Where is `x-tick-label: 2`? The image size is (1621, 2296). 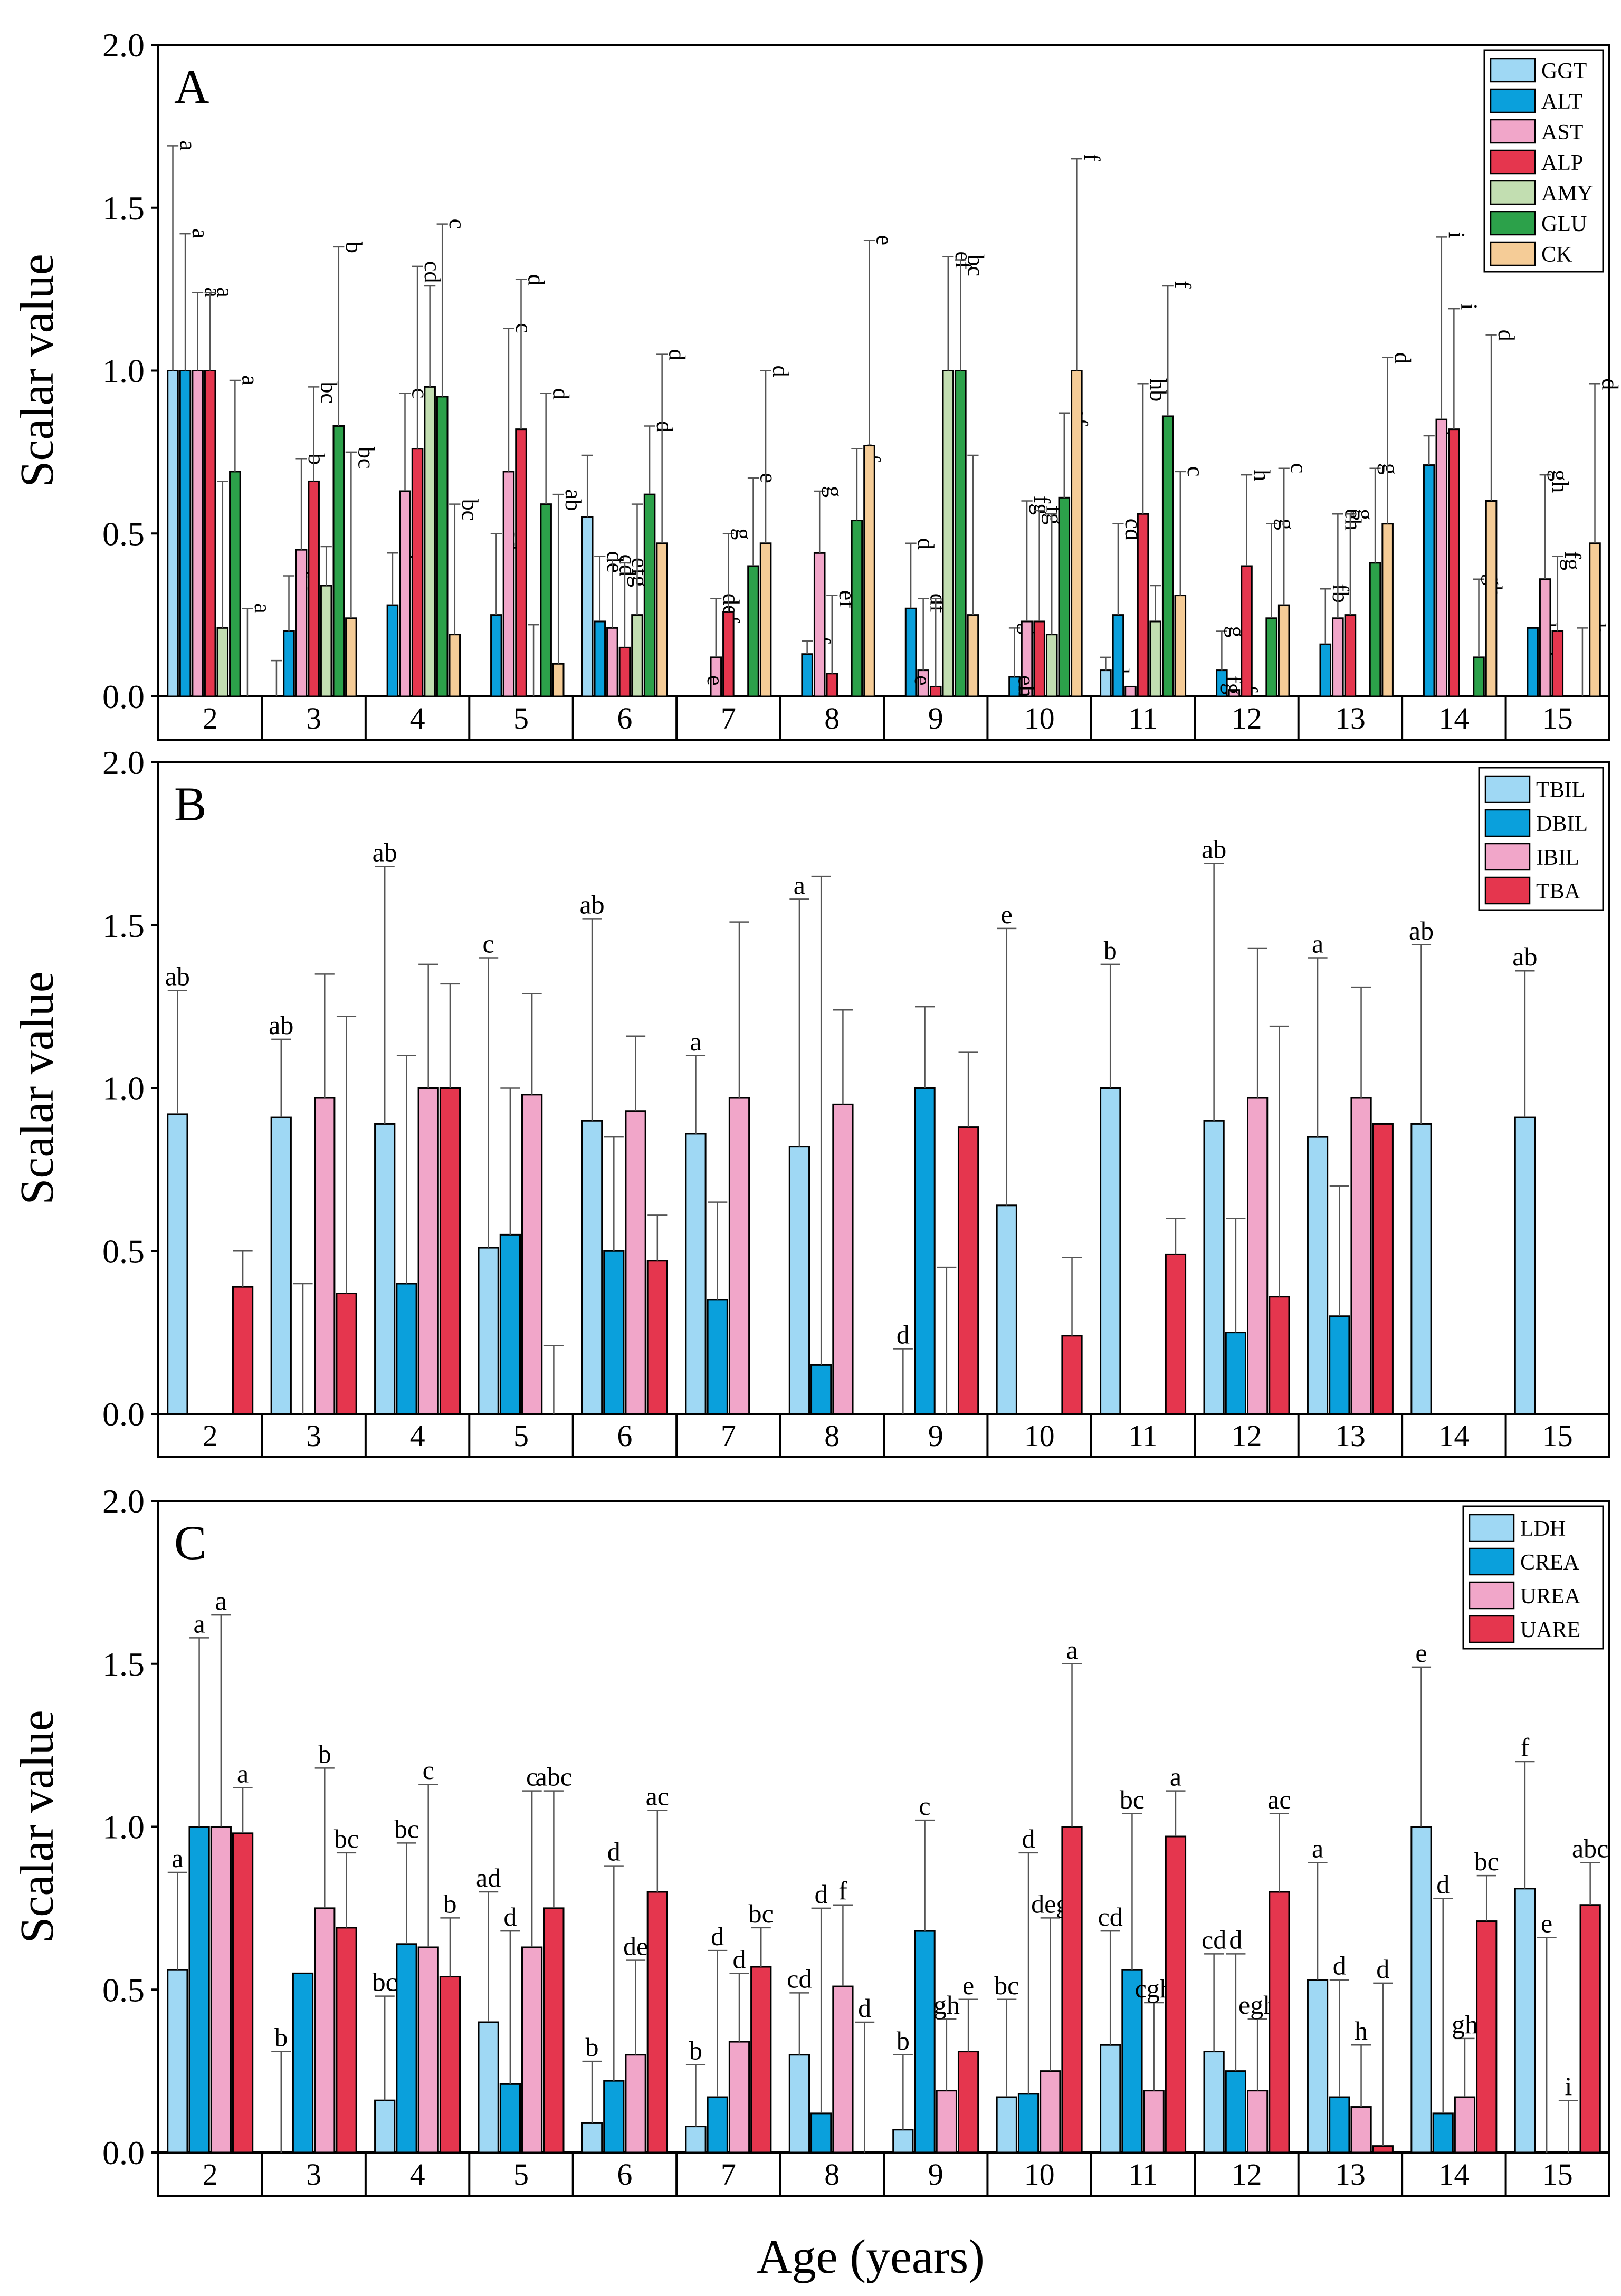
x-tick-label: 2 is located at coordinates (210, 1436).